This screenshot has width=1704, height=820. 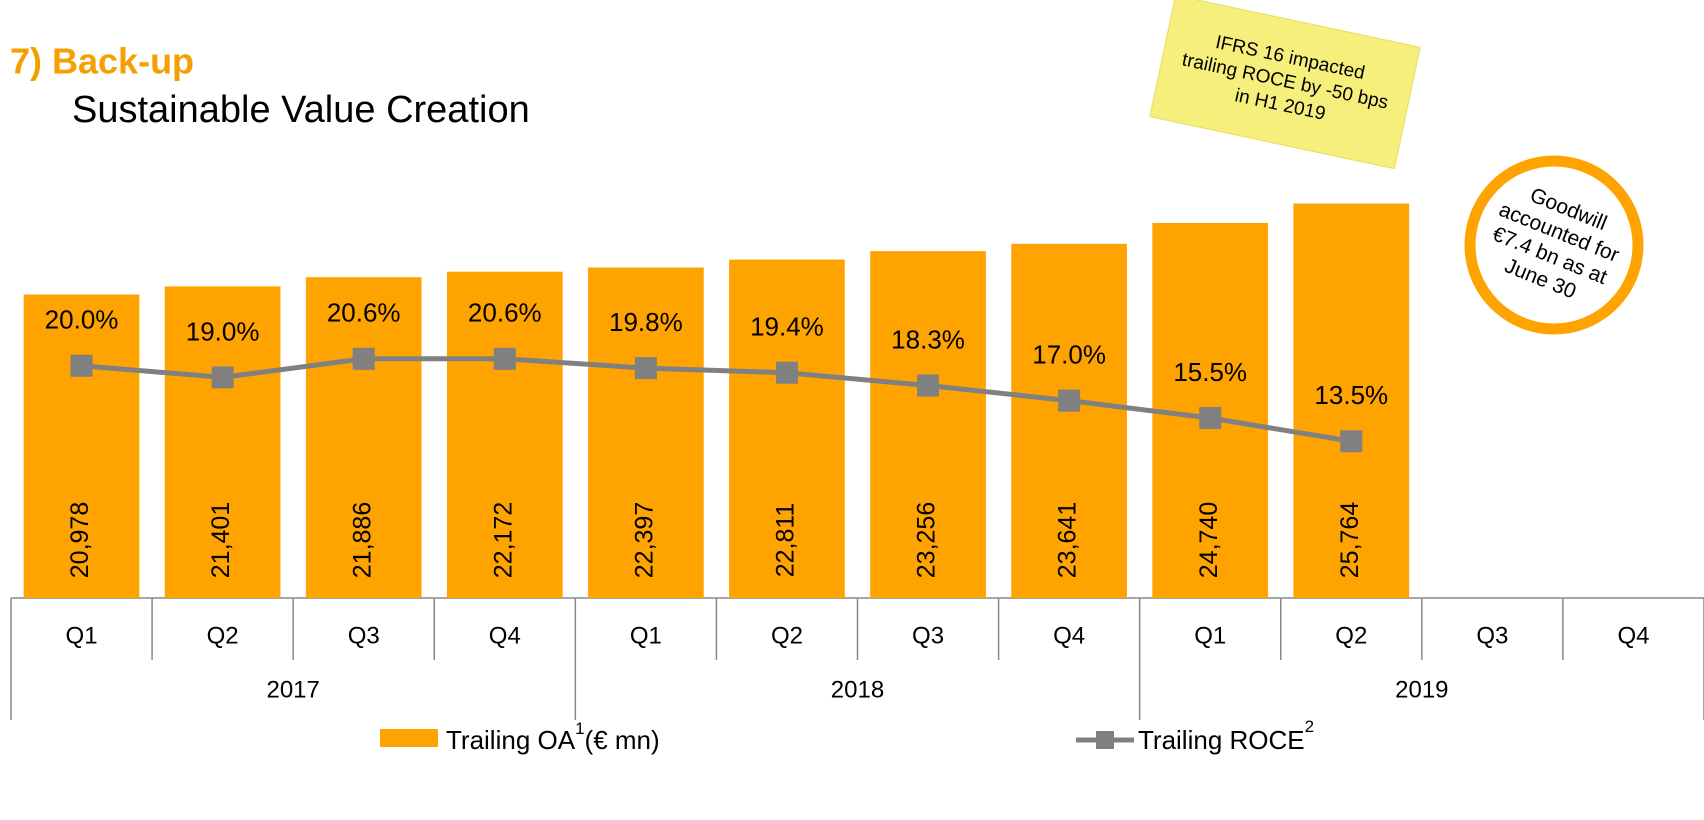 What do you see at coordinates (622, 740) in the screenshot?
I see `legend-unit: (€ mn)` at bounding box center [622, 740].